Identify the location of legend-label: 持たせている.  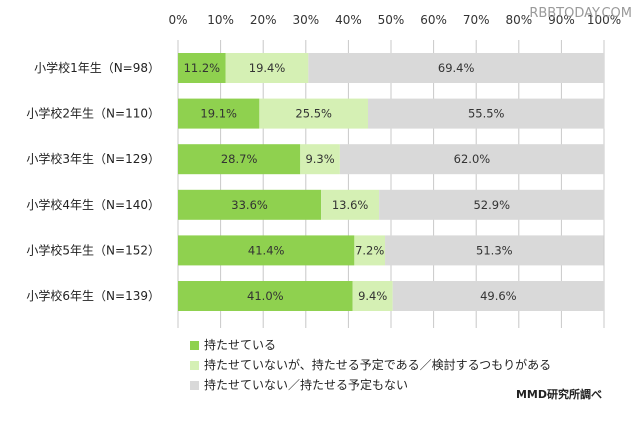
(240, 344).